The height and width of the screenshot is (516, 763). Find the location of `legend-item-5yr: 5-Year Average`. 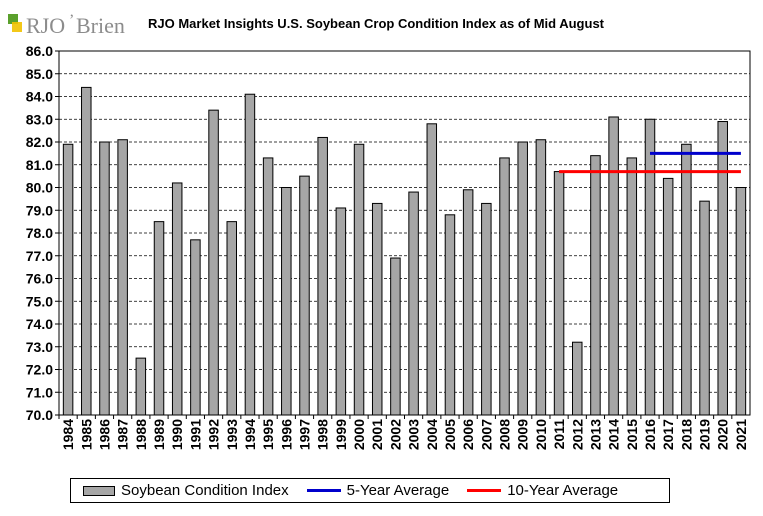

legend-item-5yr: 5-Year Average is located at coordinates (378, 490).